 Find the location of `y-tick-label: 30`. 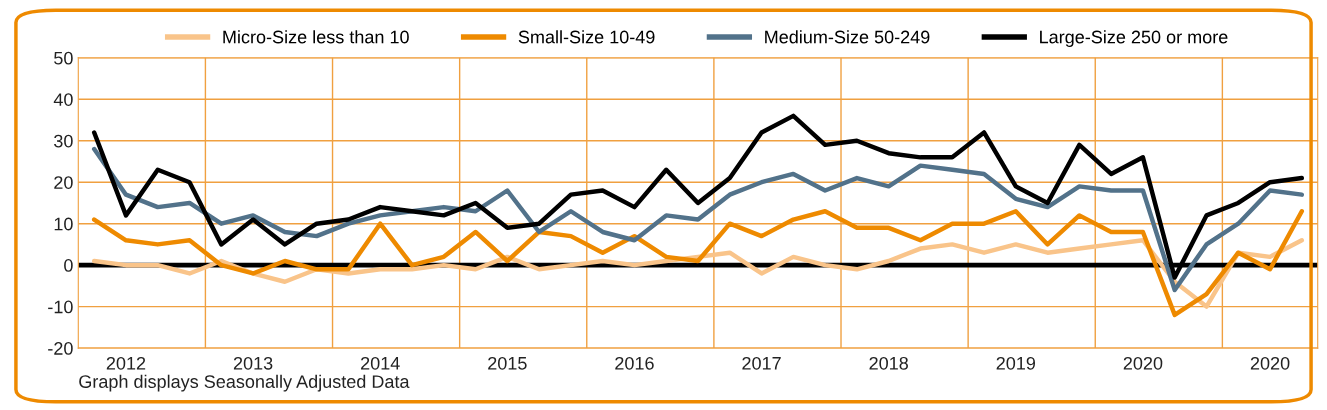

y-tick-label: 30 is located at coordinates (63, 141).